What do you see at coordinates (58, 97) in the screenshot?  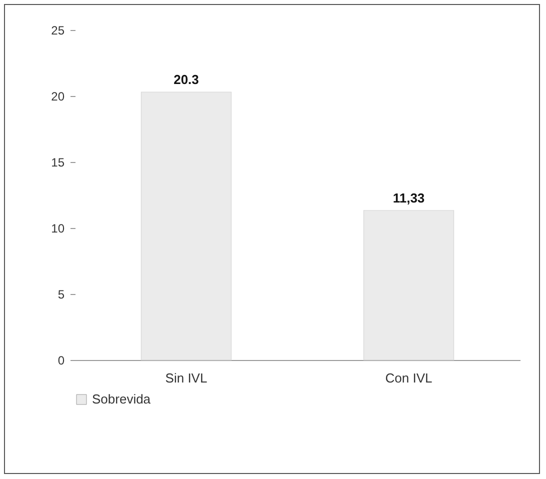 I see `y-tick-label: 20` at bounding box center [58, 97].